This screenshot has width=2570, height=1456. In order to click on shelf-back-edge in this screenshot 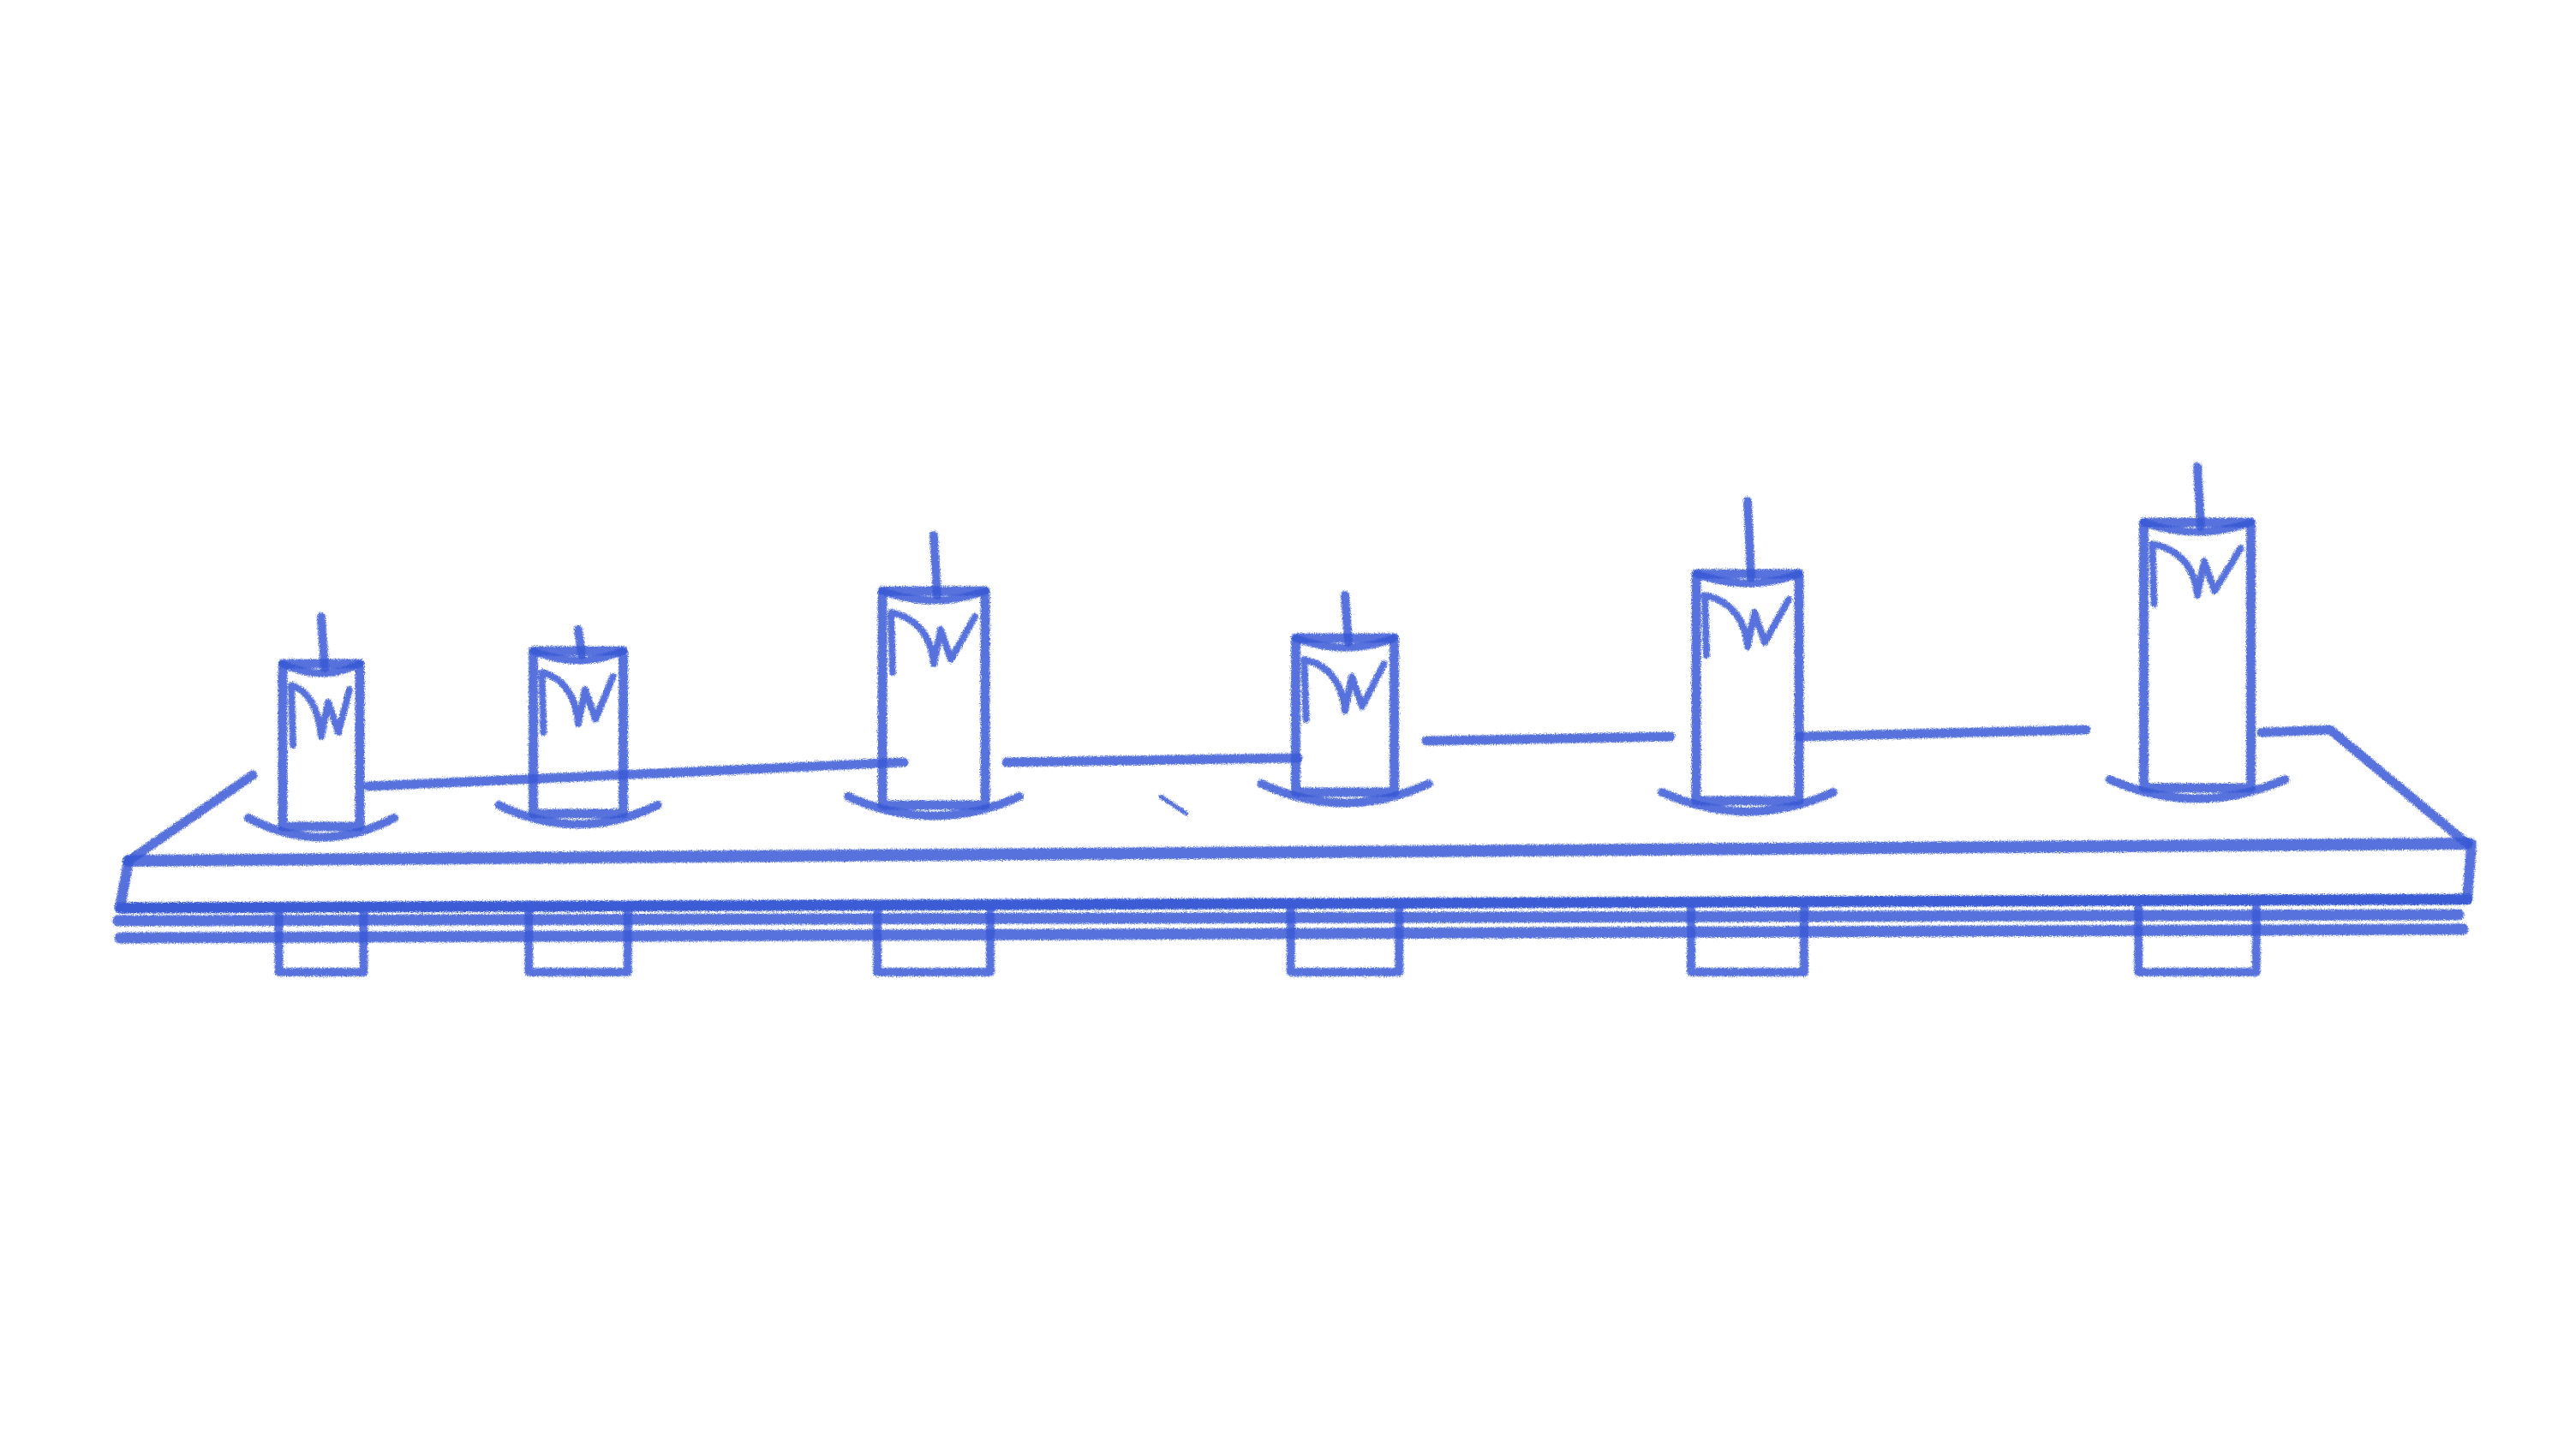, I will do `click(1297, 795)`.